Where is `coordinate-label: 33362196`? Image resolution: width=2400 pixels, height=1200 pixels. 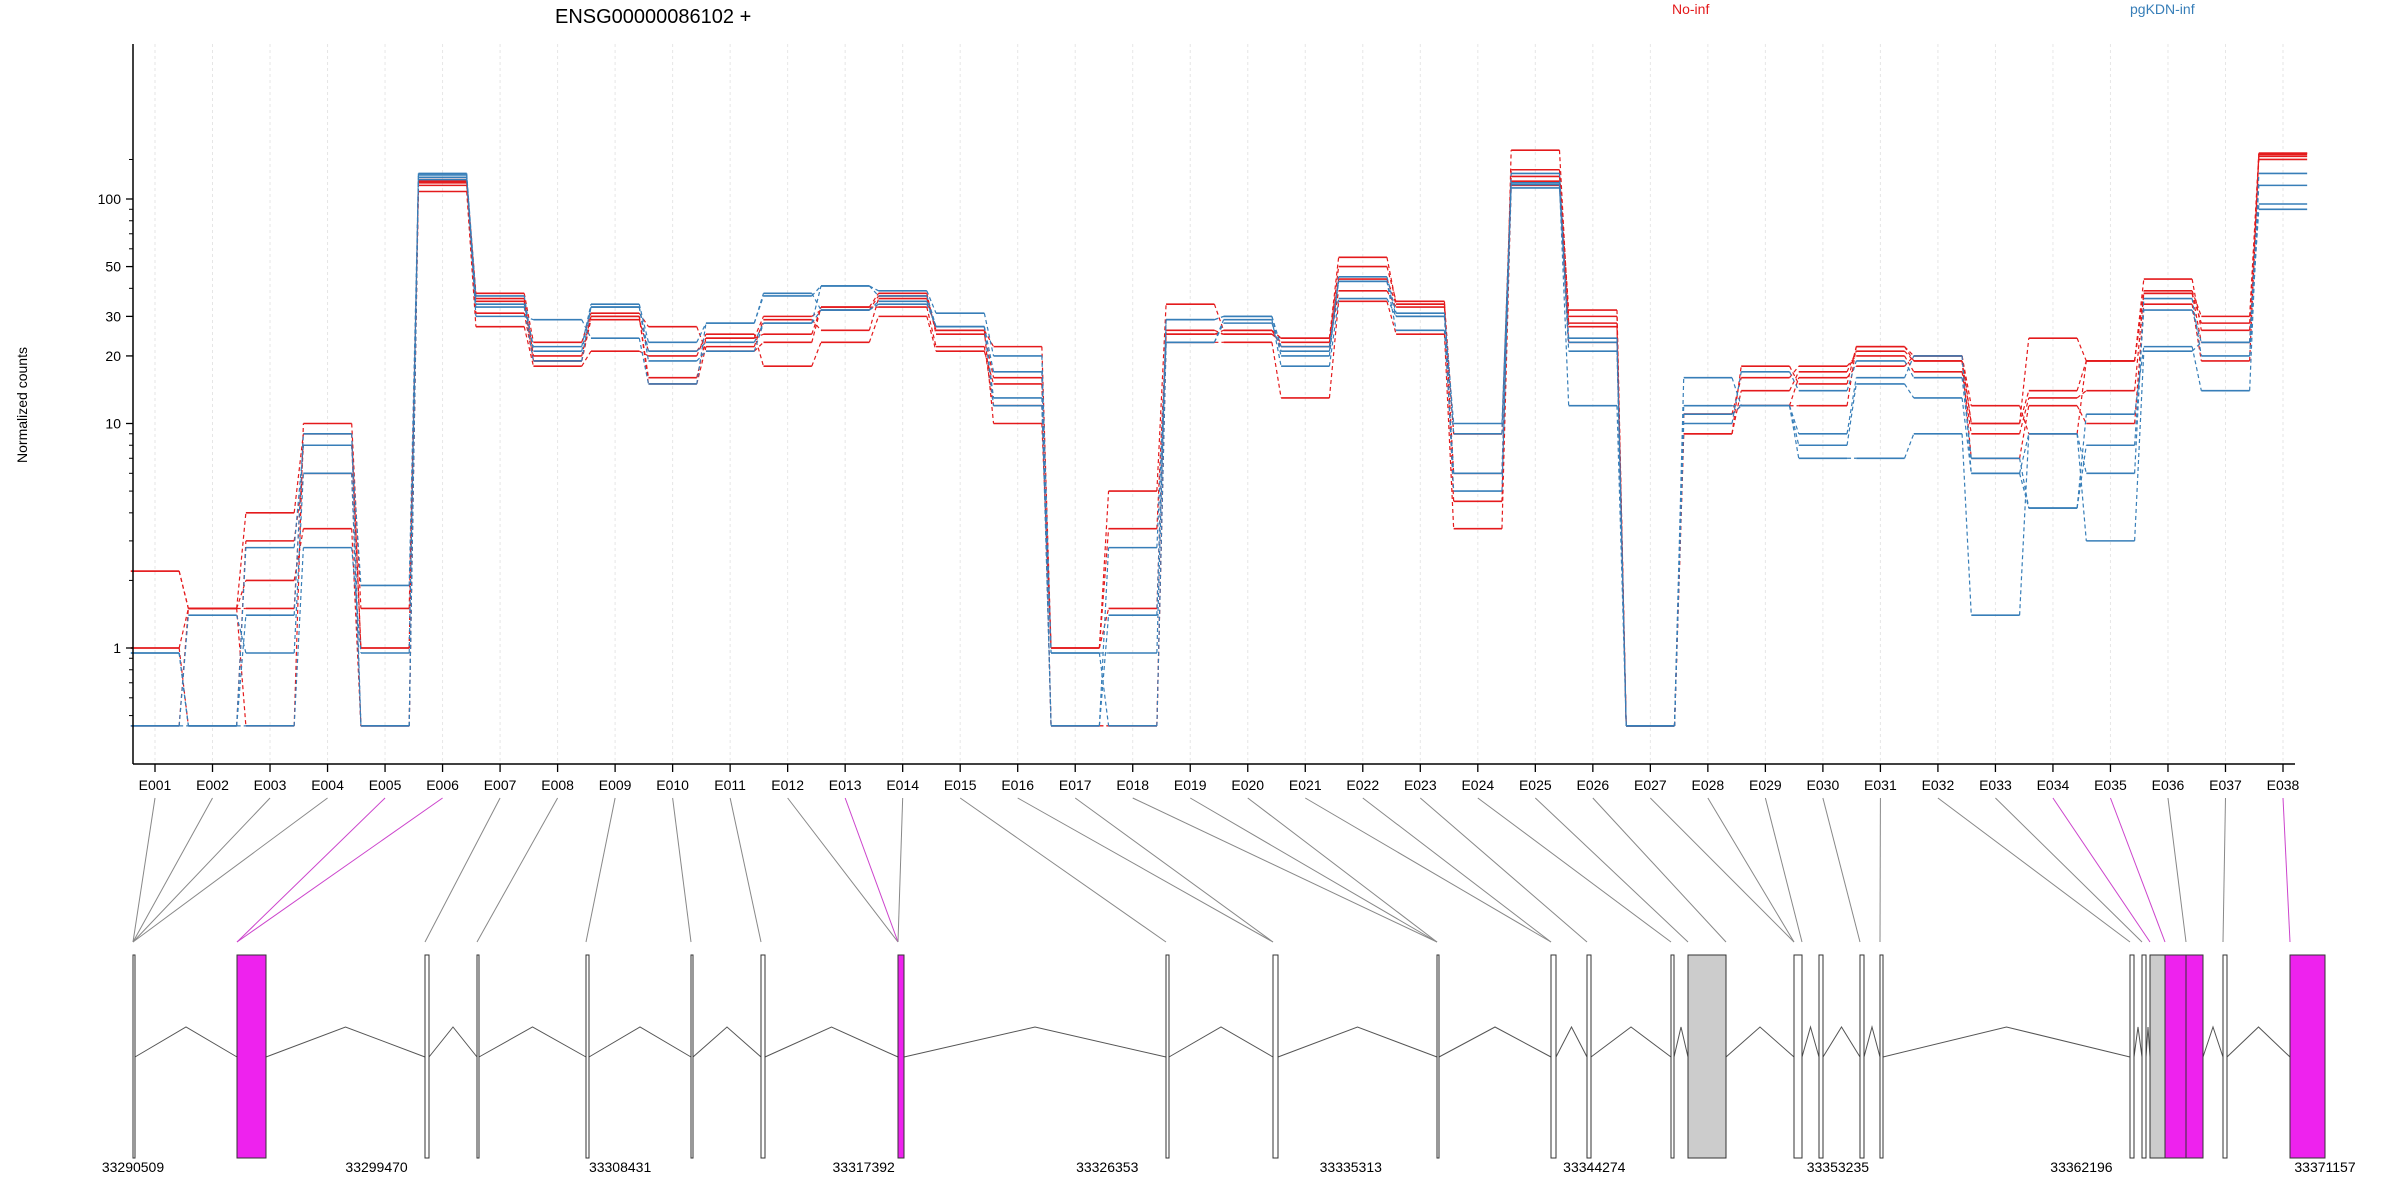
coordinate-label: 33362196 is located at coordinates (2081, 1167).